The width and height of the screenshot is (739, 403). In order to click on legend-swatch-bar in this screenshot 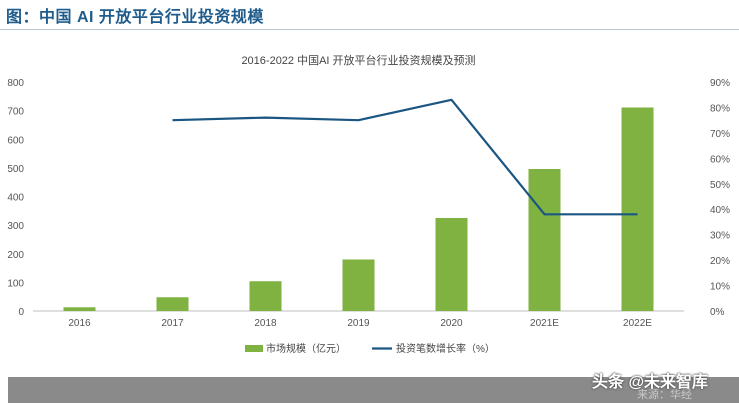, I will do `click(254, 348)`.